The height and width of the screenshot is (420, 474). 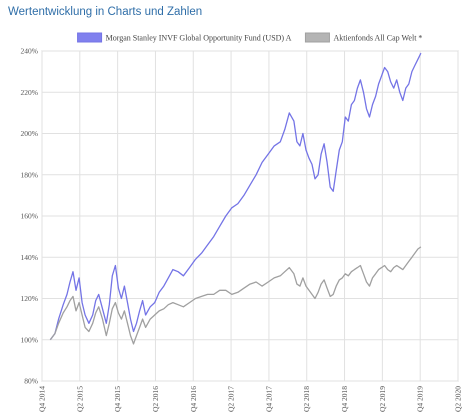 I want to click on y-tick-label: 180%, so click(x=30, y=174).